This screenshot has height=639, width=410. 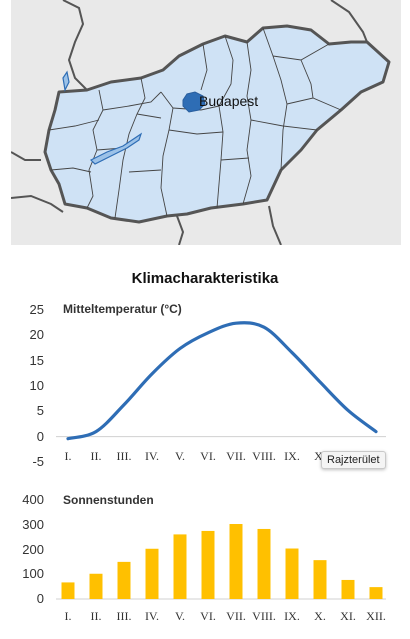 What do you see at coordinates (96, 616) in the screenshot?
I see `sunshine-x-tick: II.` at bounding box center [96, 616].